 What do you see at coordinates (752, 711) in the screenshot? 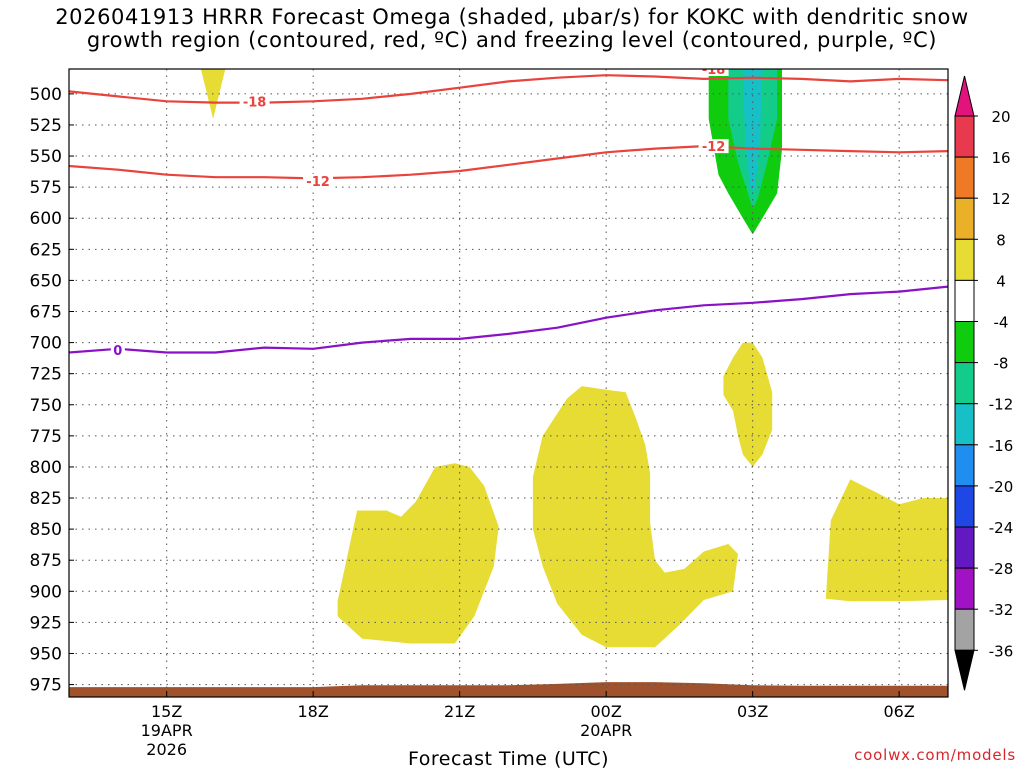
I see `x-tick-label-03Z: 03Z` at bounding box center [752, 711].